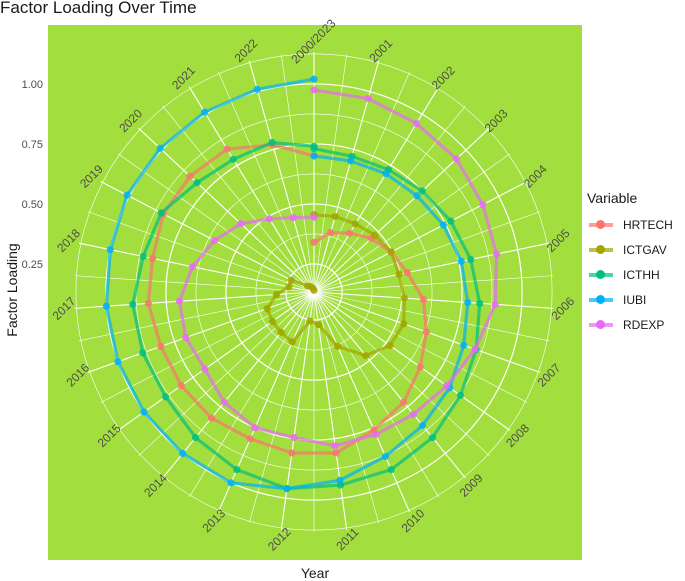  Describe the element at coordinates (32, 265) in the screenshot. I see `y-tick-label: 0.25` at that location.